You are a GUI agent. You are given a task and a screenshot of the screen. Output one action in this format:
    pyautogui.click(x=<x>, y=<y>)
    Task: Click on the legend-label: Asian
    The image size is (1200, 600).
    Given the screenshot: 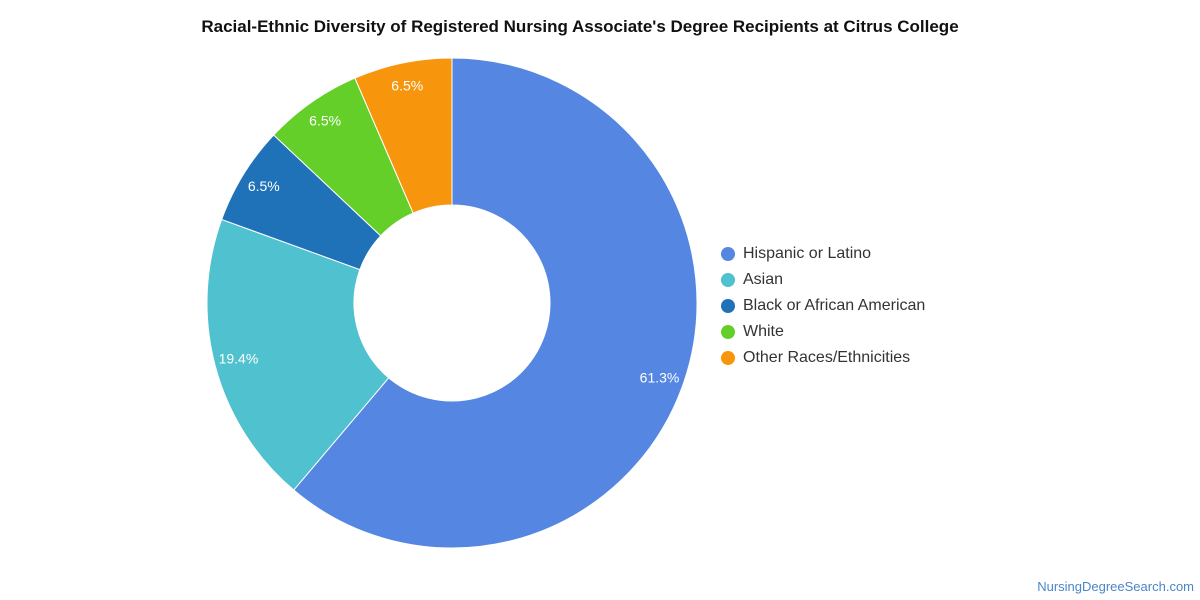 What is the action you would take?
    pyautogui.click(x=763, y=279)
    